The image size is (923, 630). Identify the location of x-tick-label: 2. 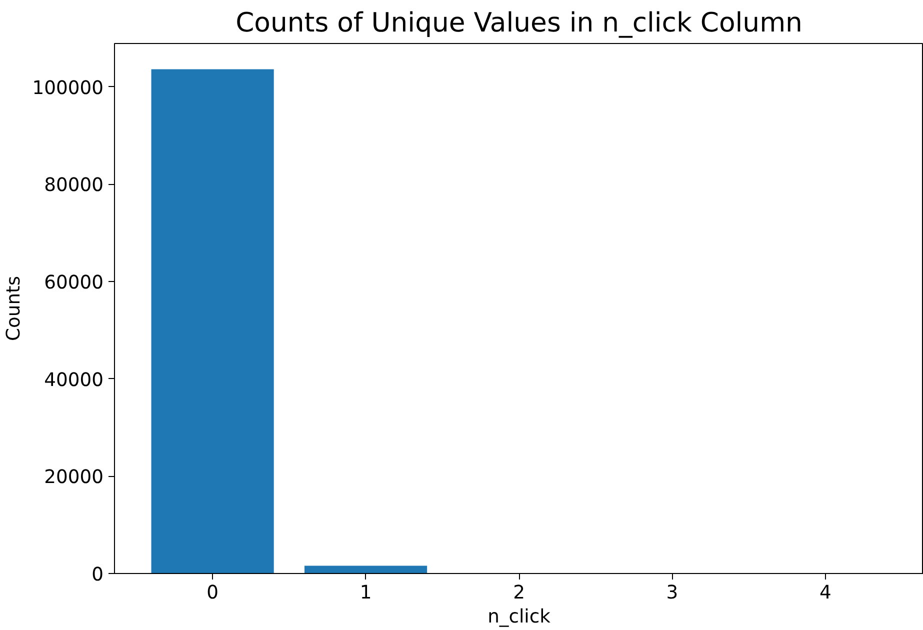
(519, 593).